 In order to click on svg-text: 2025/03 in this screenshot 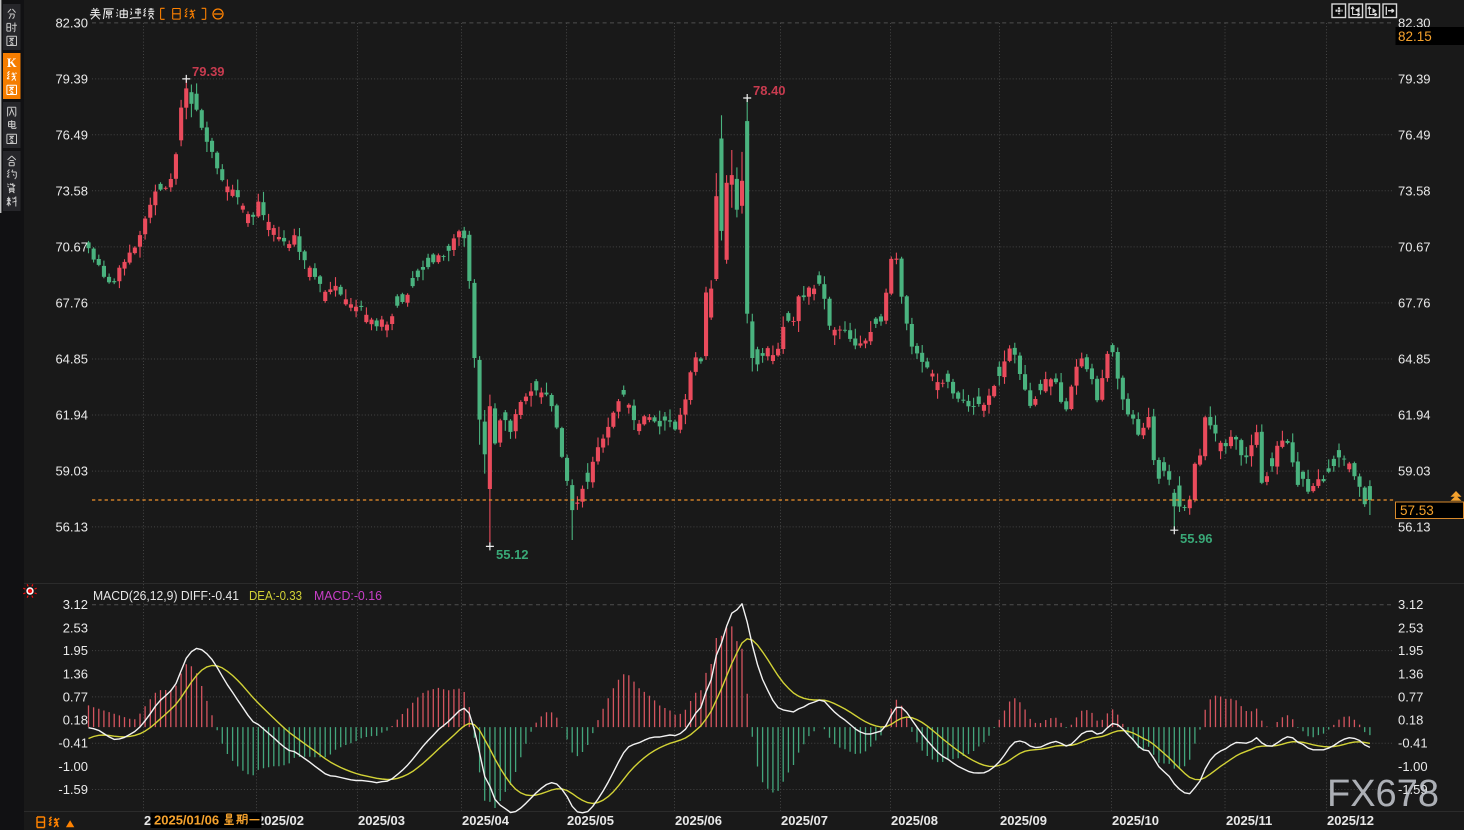, I will do `click(381, 820)`.